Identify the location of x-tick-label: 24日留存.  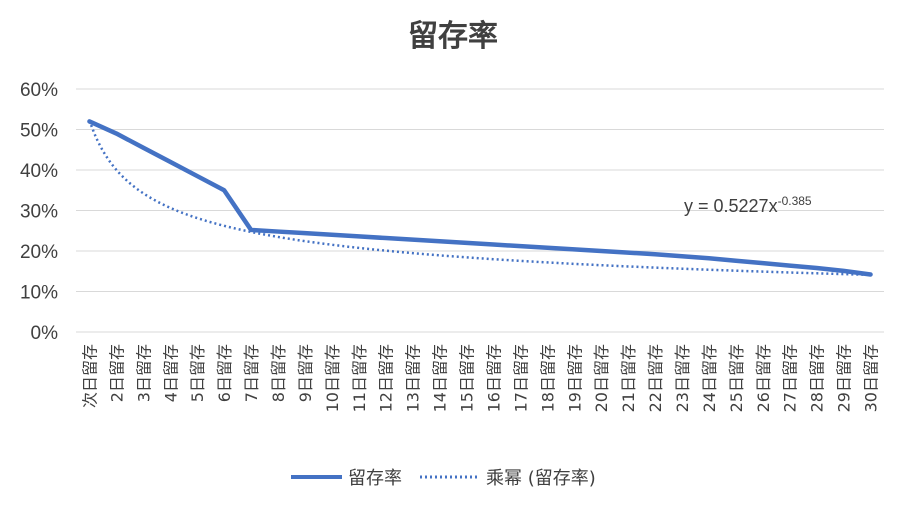
(709, 378).